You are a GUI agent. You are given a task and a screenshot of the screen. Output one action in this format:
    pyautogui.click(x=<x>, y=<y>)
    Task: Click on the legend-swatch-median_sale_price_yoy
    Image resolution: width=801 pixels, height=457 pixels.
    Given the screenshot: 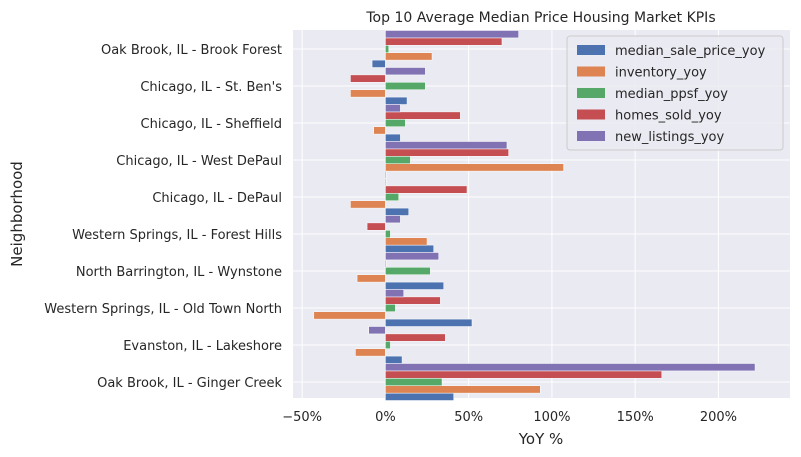 What is the action you would take?
    pyautogui.click(x=591, y=50)
    